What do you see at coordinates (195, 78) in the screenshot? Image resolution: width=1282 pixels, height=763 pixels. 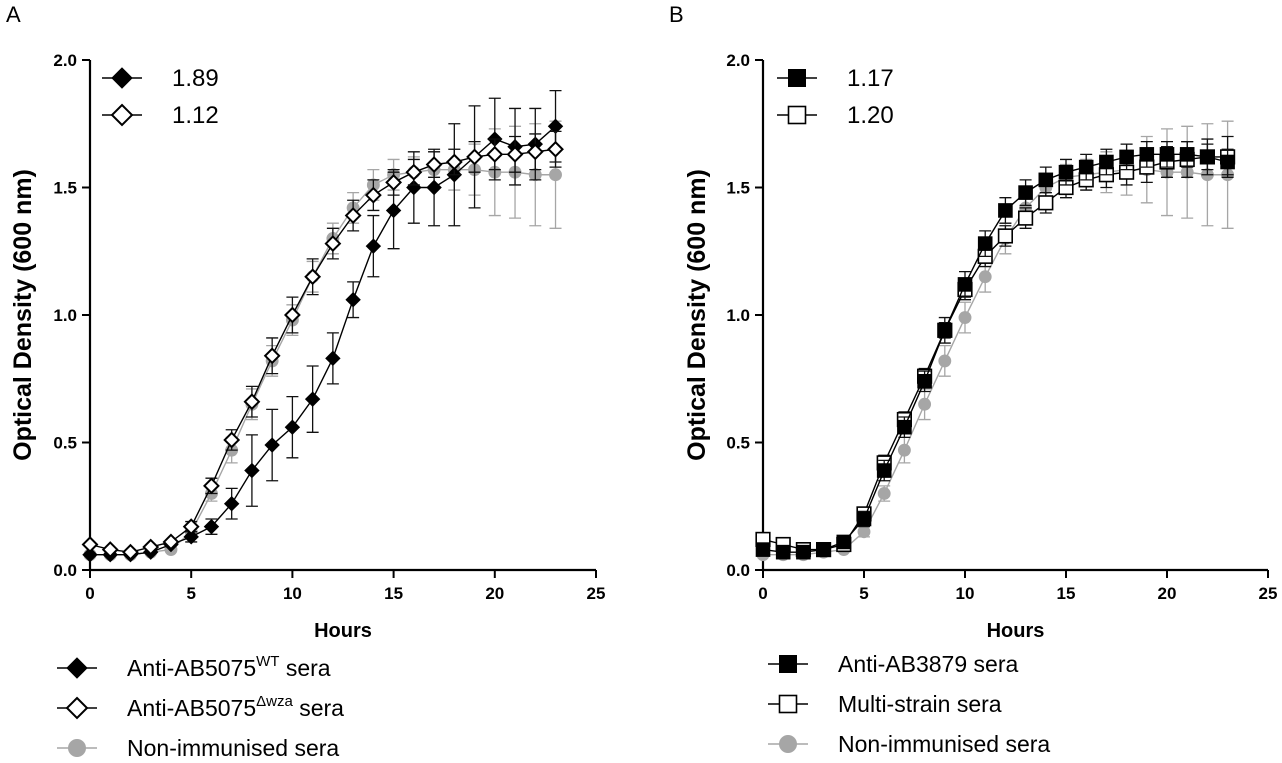 I see `inset-legend-value: 1.89` at bounding box center [195, 78].